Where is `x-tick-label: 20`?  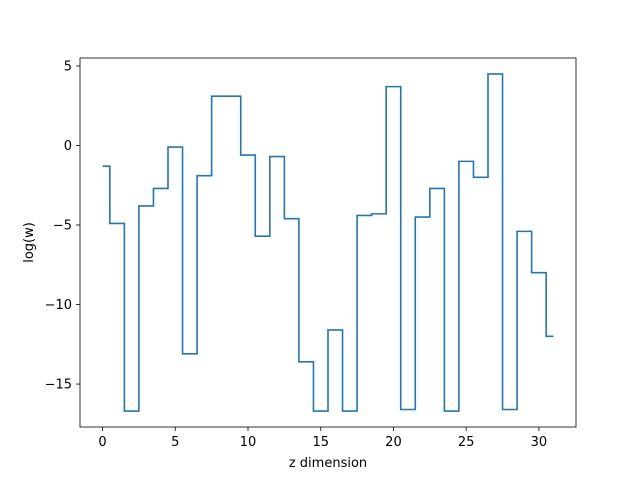
x-tick-label: 20 is located at coordinates (393, 442).